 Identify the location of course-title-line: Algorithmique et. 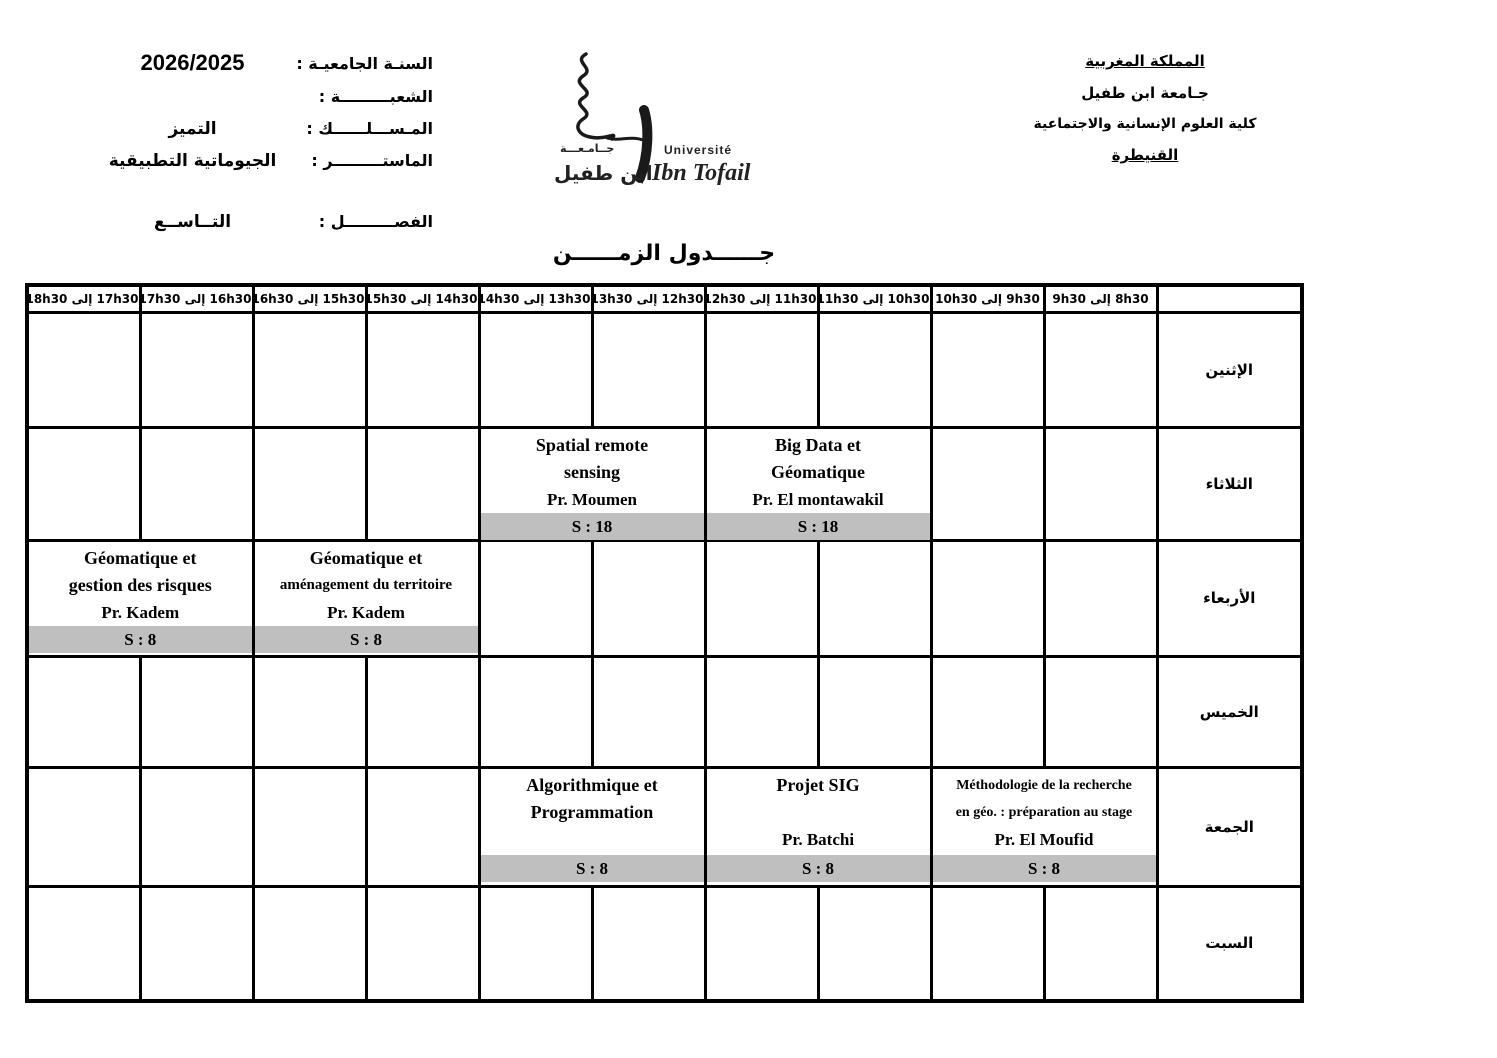
(592, 784).